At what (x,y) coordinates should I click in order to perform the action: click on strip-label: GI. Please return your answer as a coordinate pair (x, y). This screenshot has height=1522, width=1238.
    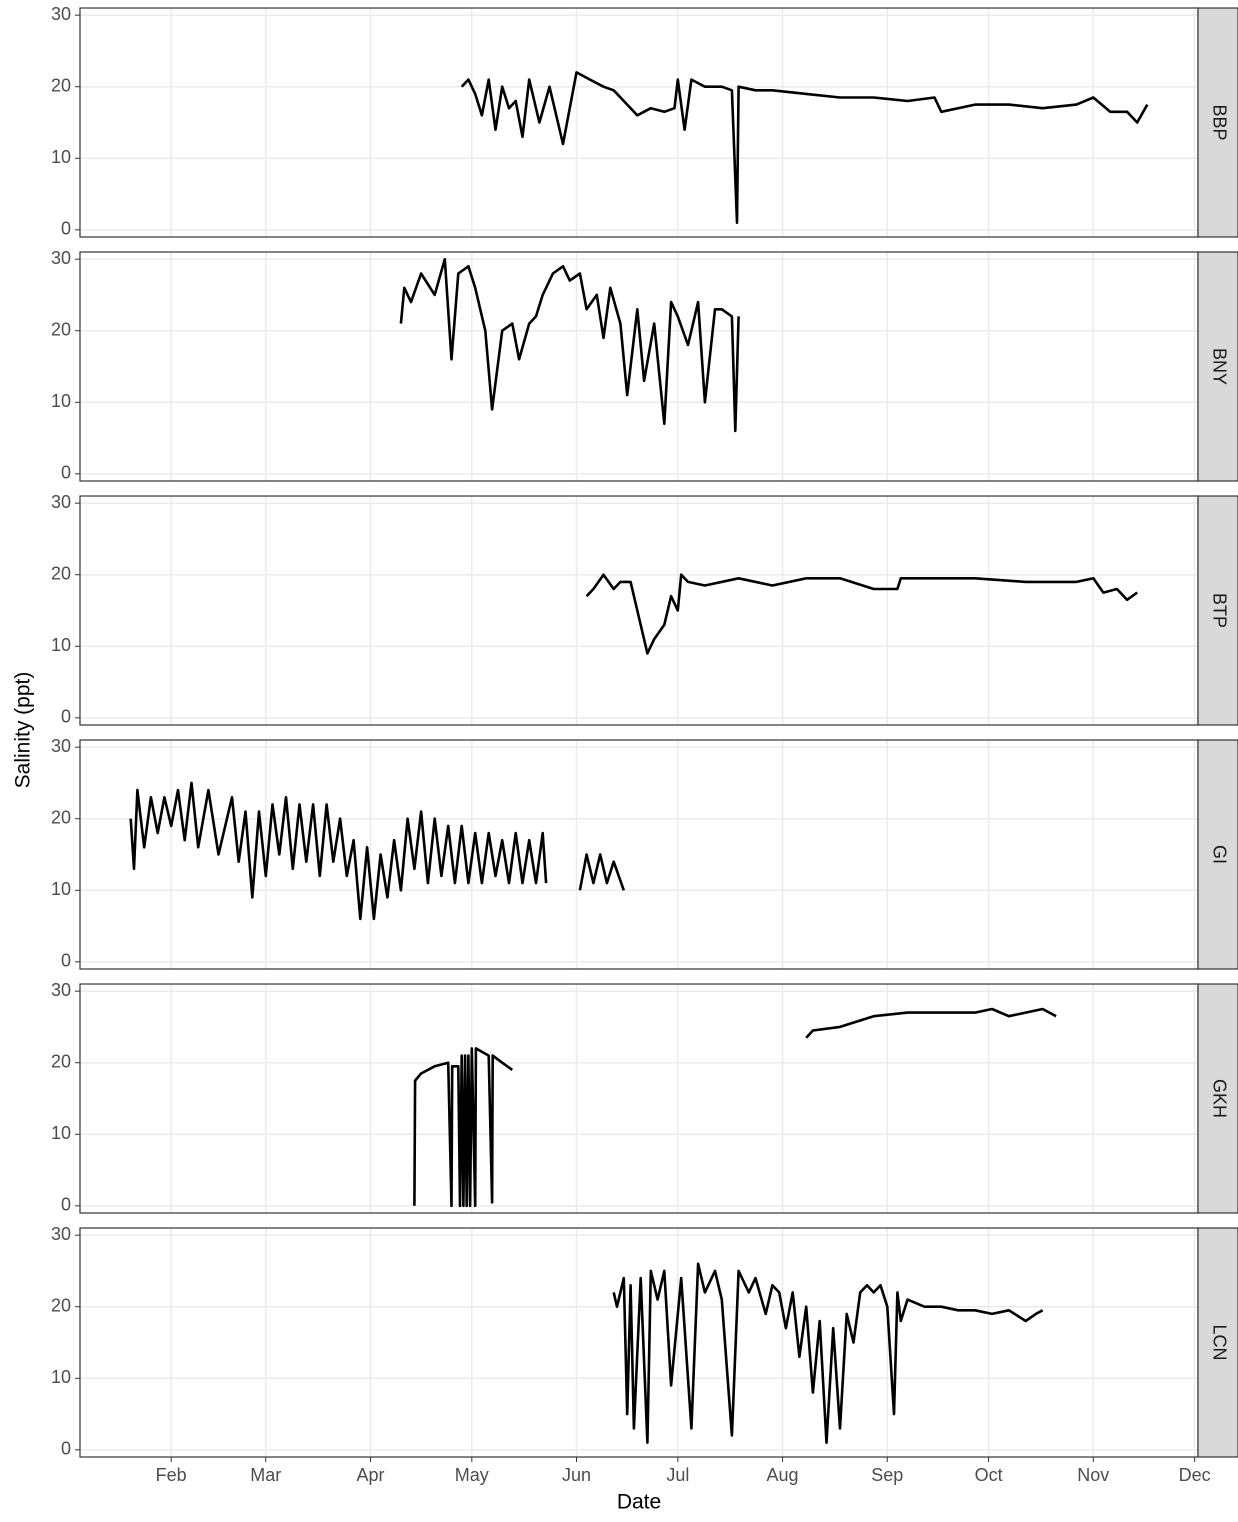
    Looking at the image, I should click on (1219, 854).